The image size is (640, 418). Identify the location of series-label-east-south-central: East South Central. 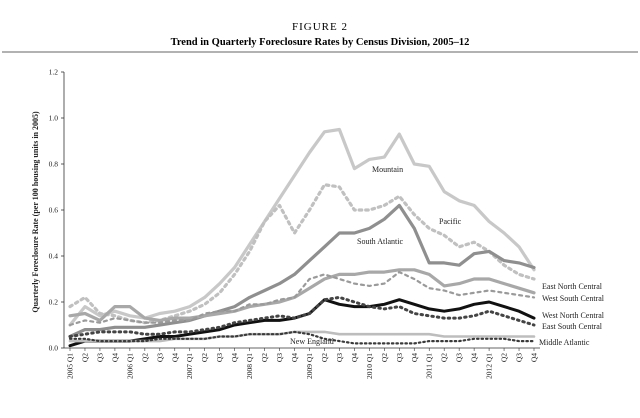
(572, 326).